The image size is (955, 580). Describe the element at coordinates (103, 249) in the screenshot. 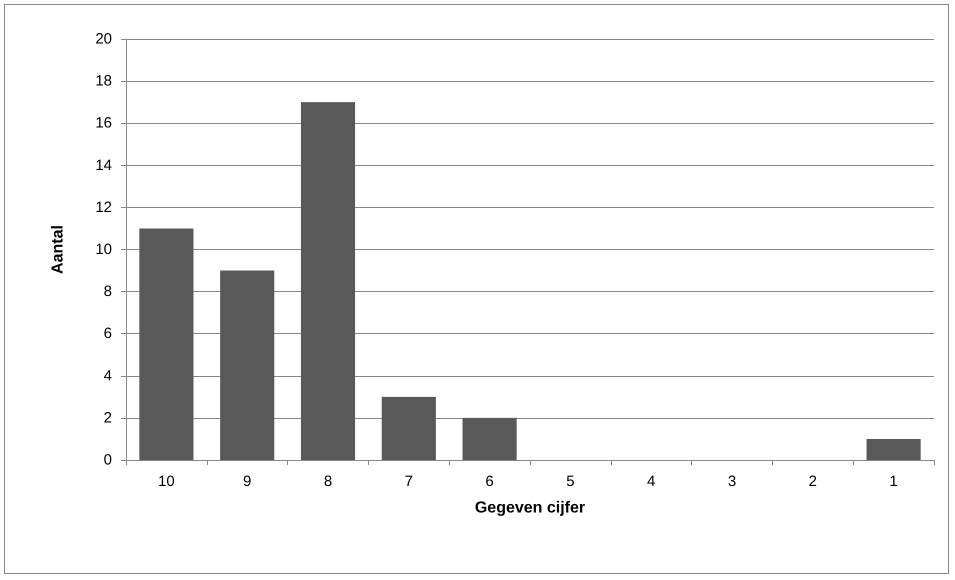

I see `y-tick-label: 10` at that location.